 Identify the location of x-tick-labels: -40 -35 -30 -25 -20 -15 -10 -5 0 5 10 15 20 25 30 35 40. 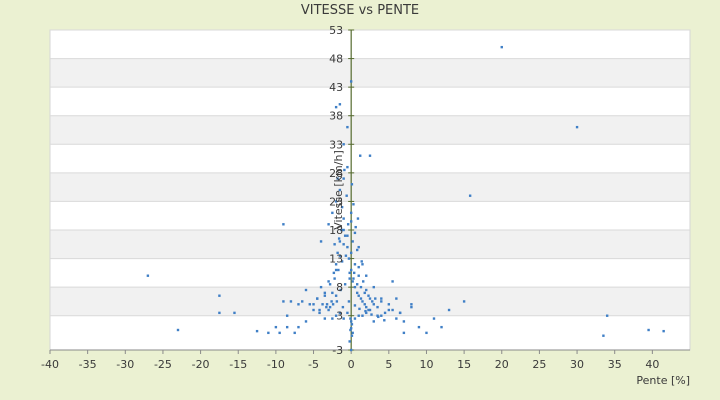
(350, 364).